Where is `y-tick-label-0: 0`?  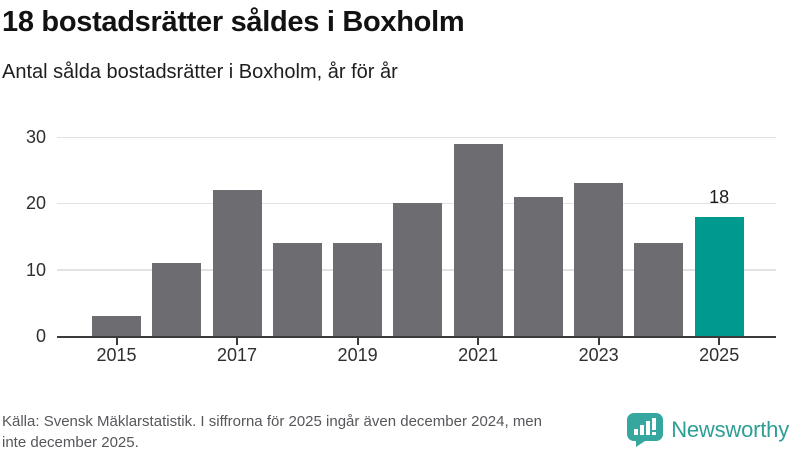
y-tick-label-0: 0 is located at coordinates (40, 336).